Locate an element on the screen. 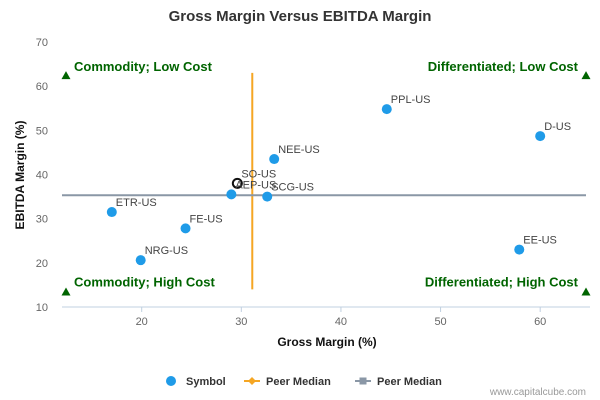 This screenshot has width=600, height=400. point-label-ppl-us: PPL-US is located at coordinates (411, 100).